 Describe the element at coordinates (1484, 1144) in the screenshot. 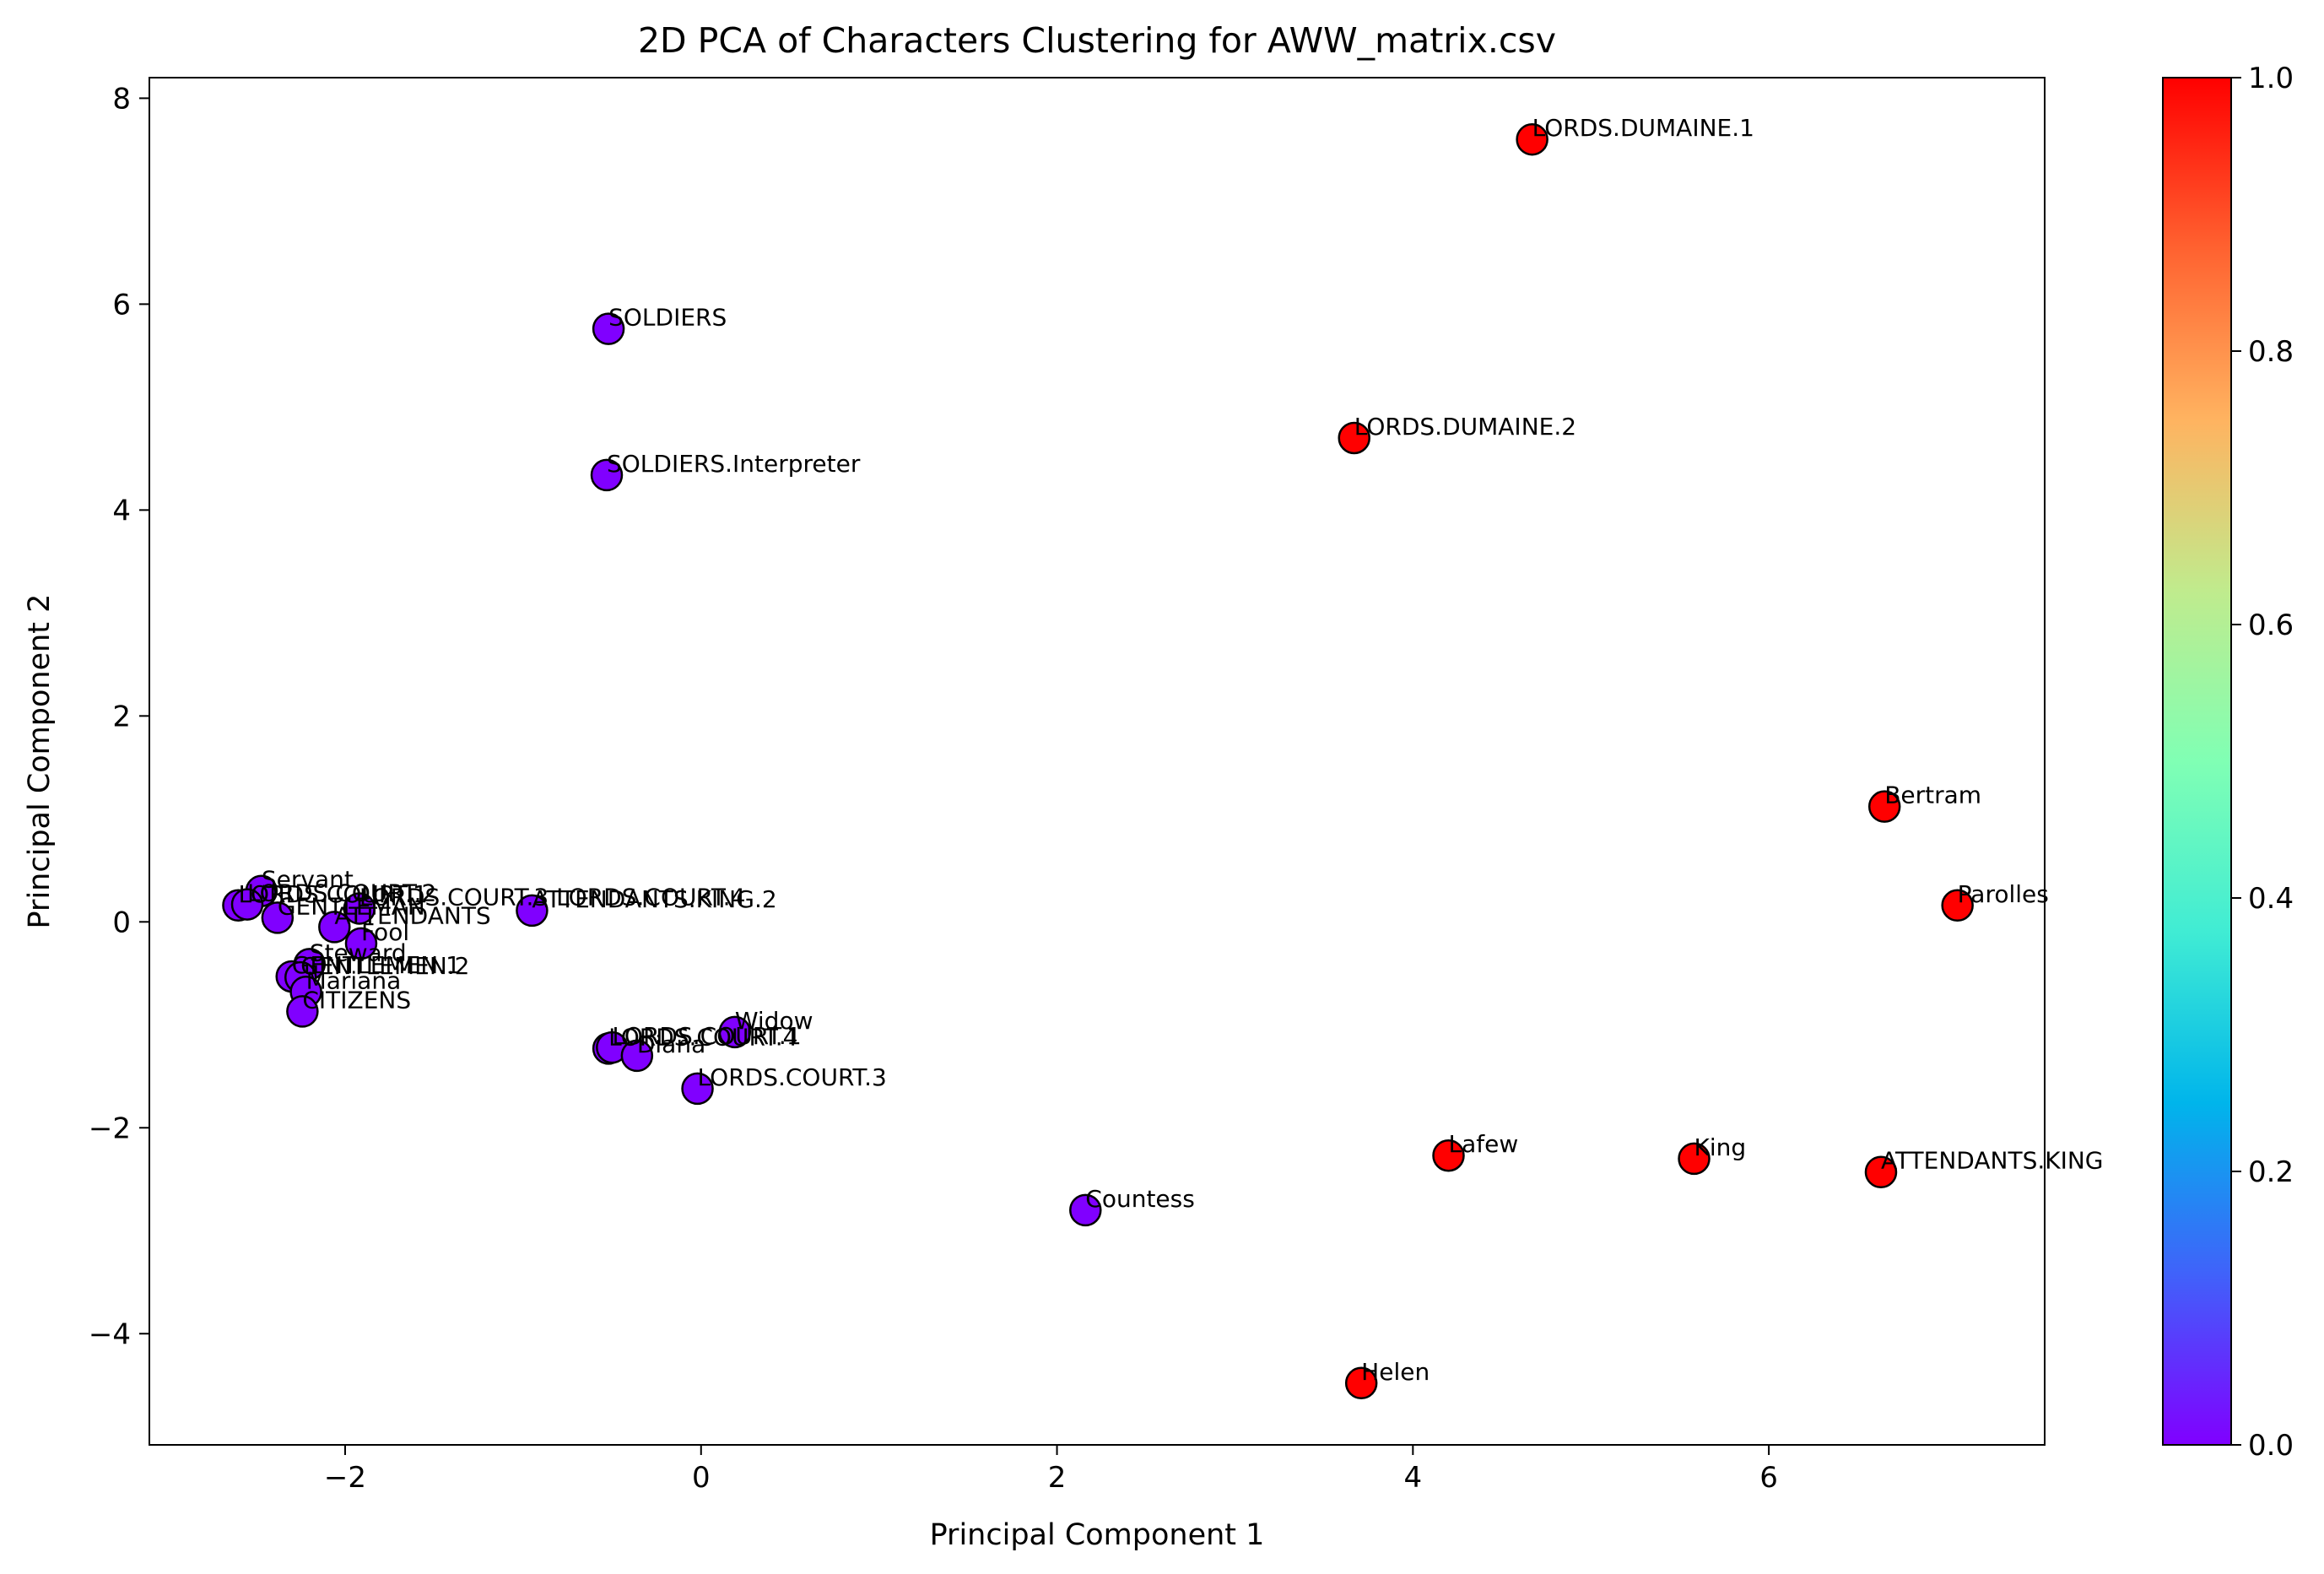

I see `point-label: Lafew` at that location.